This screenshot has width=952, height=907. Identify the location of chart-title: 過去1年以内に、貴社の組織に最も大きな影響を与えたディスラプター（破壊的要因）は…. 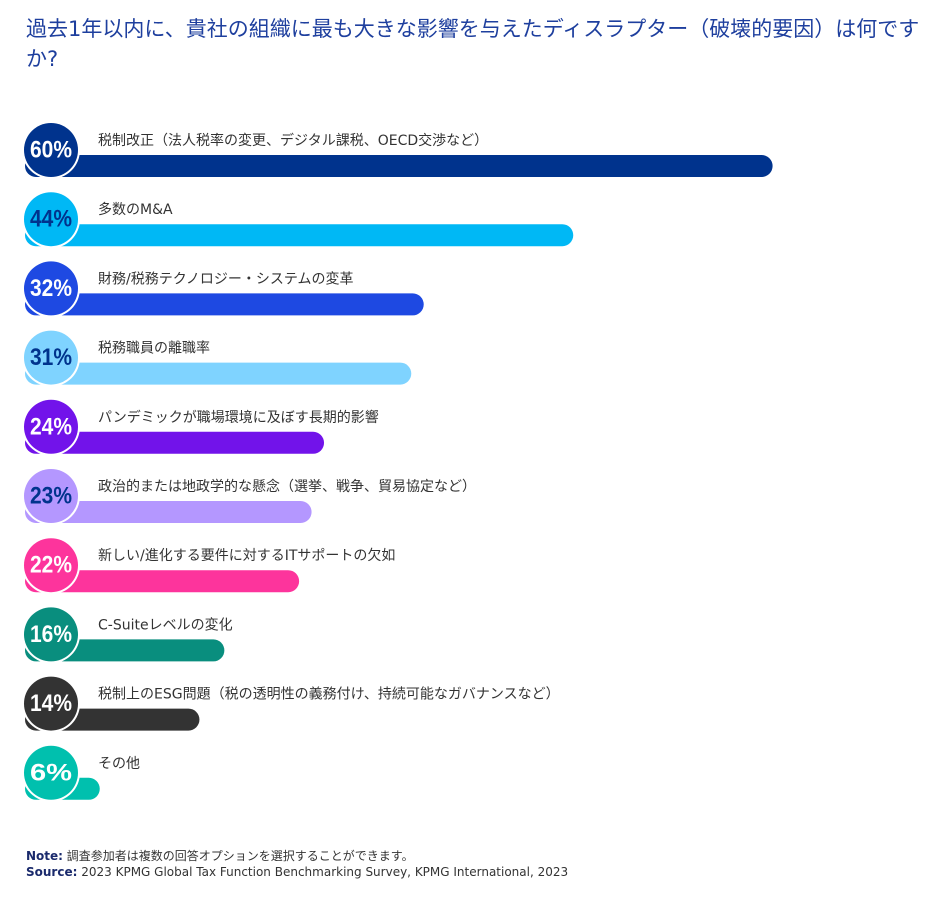
(473, 44).